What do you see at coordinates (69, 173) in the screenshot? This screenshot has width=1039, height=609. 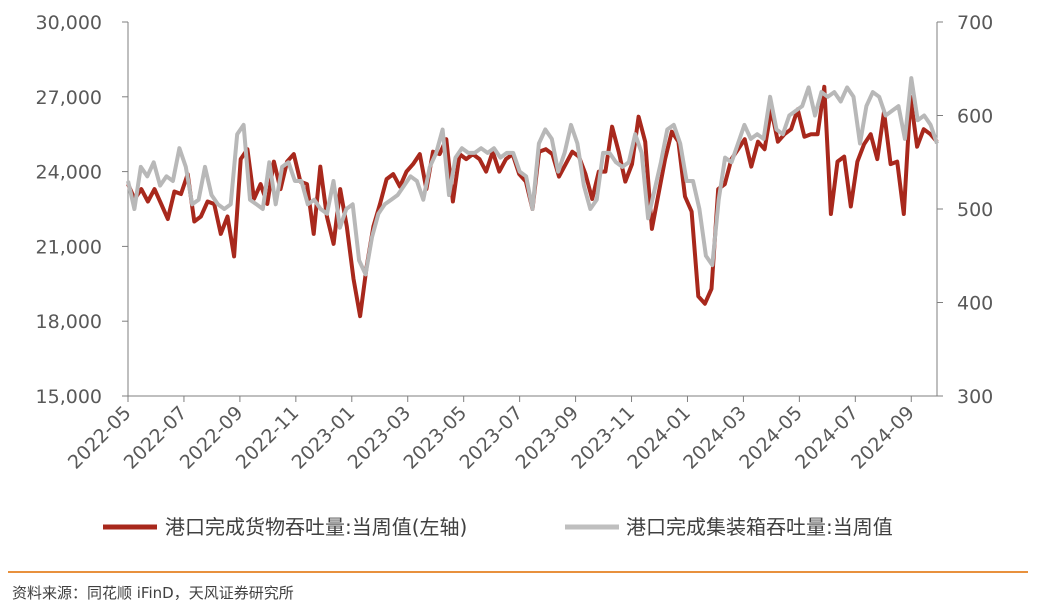 I see `left-tick-label: 24,000` at bounding box center [69, 173].